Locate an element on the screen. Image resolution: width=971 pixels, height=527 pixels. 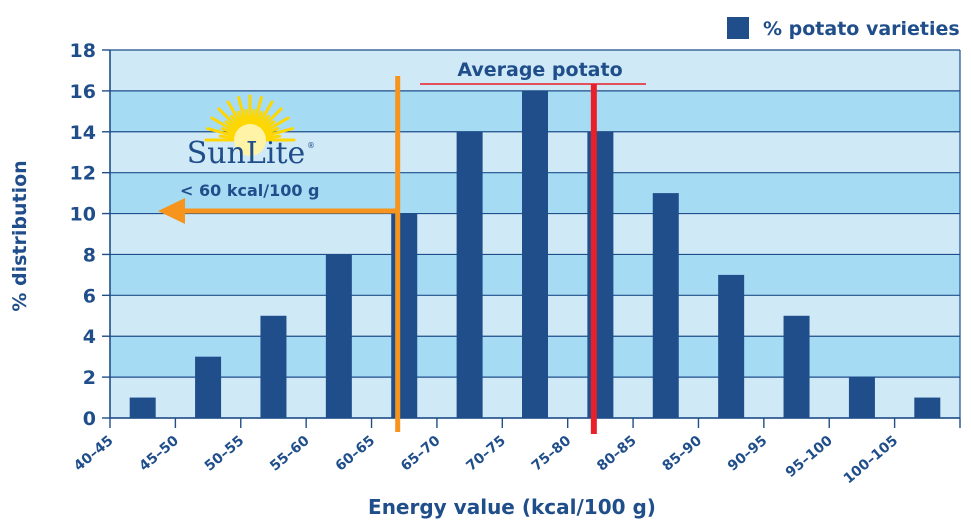
sunlite-arrow-head is located at coordinates (171, 211).